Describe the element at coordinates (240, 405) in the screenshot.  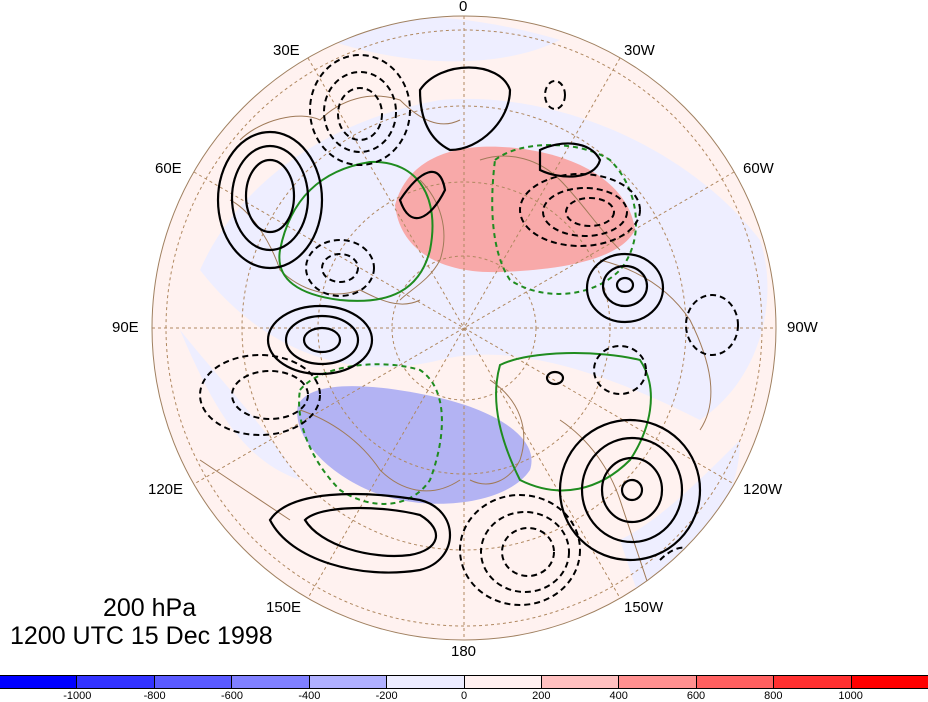
I see `light-blue-region-west` at that location.